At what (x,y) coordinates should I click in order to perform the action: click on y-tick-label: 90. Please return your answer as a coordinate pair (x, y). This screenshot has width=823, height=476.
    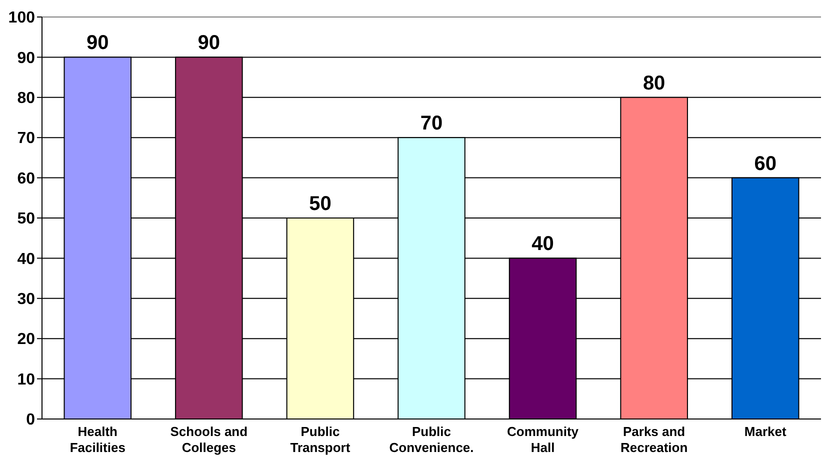
    Looking at the image, I should click on (26, 58).